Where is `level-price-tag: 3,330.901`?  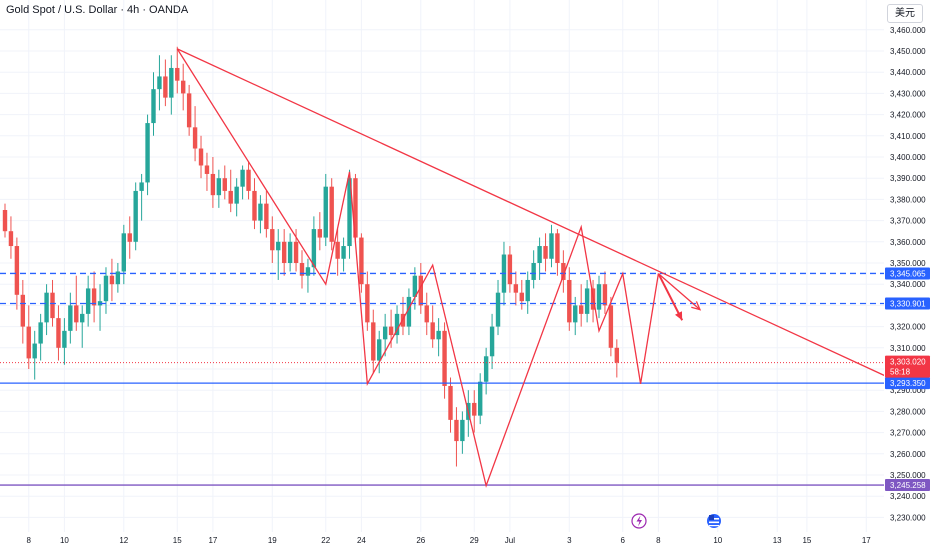 level-price-tag: 3,330.901 is located at coordinates (907, 303).